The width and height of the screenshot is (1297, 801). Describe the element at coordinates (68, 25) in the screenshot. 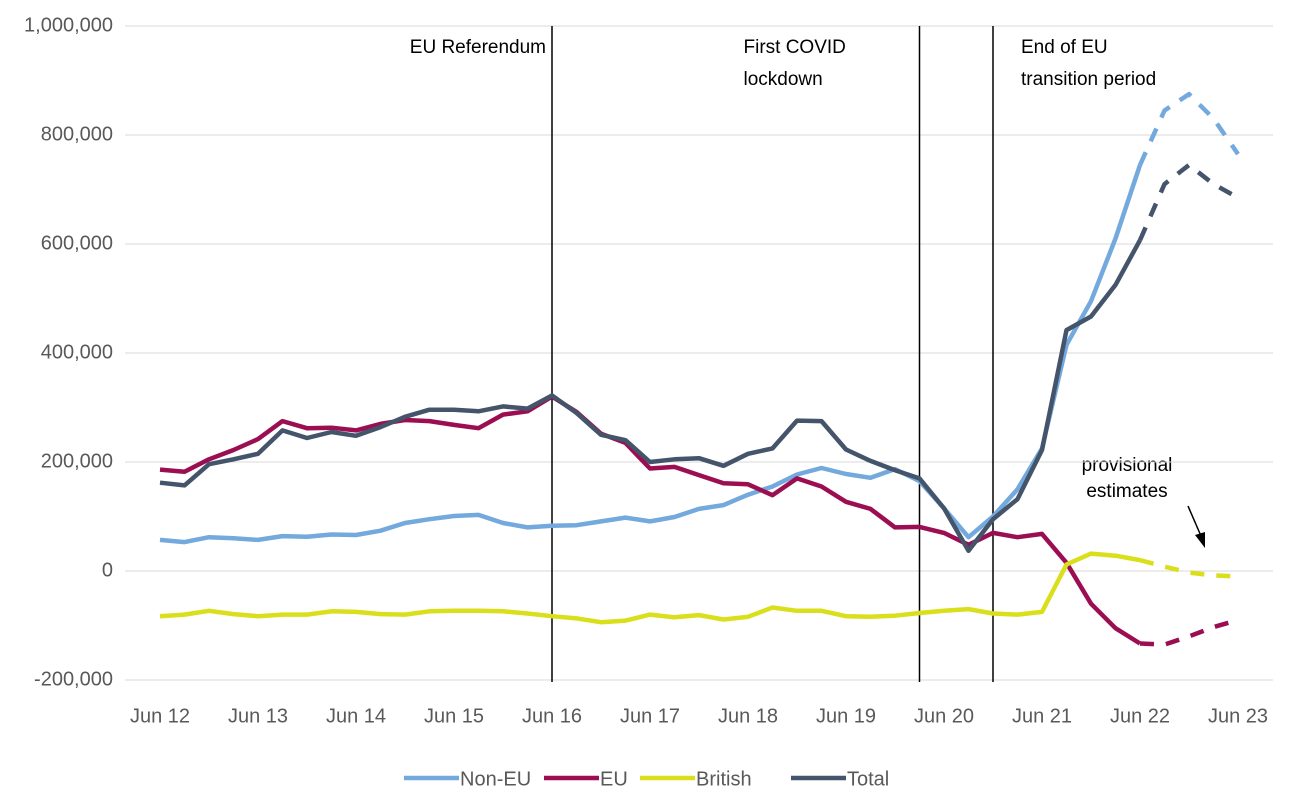

I see `y-tick-label: 1,000,000` at that location.